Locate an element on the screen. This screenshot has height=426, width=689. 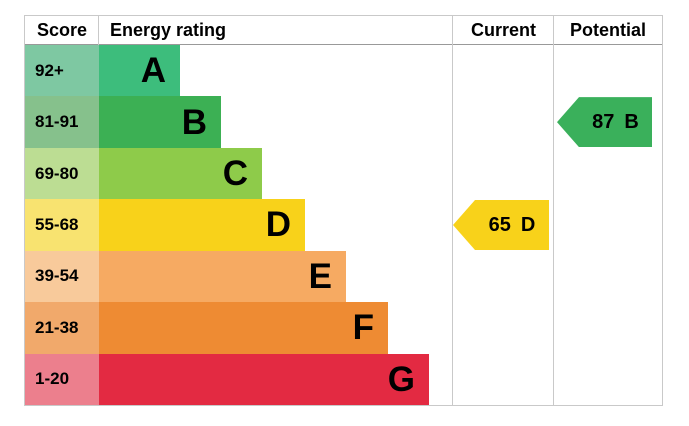
band-bar: A is located at coordinates (139, 71).